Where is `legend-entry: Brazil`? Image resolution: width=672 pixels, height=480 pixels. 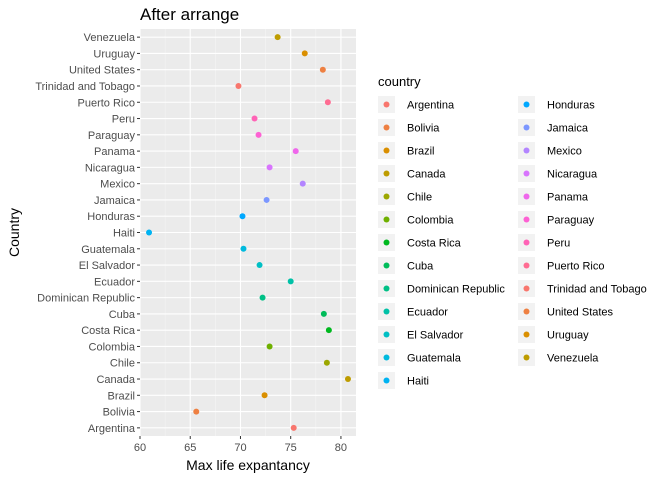 legend-entry: Brazil is located at coordinates (406, 150).